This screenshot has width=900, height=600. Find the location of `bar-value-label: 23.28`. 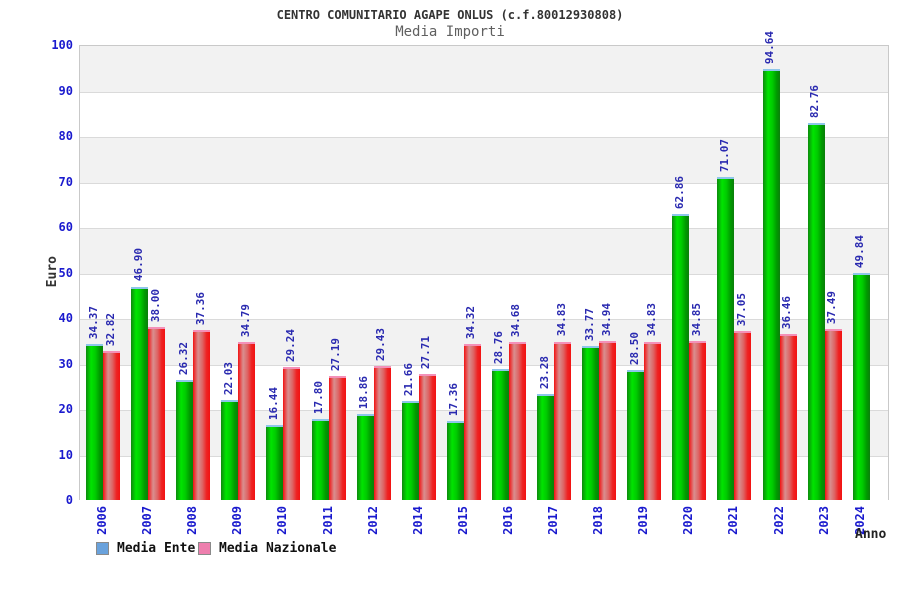

bar-value-label: 23.28 is located at coordinates (544, 372).